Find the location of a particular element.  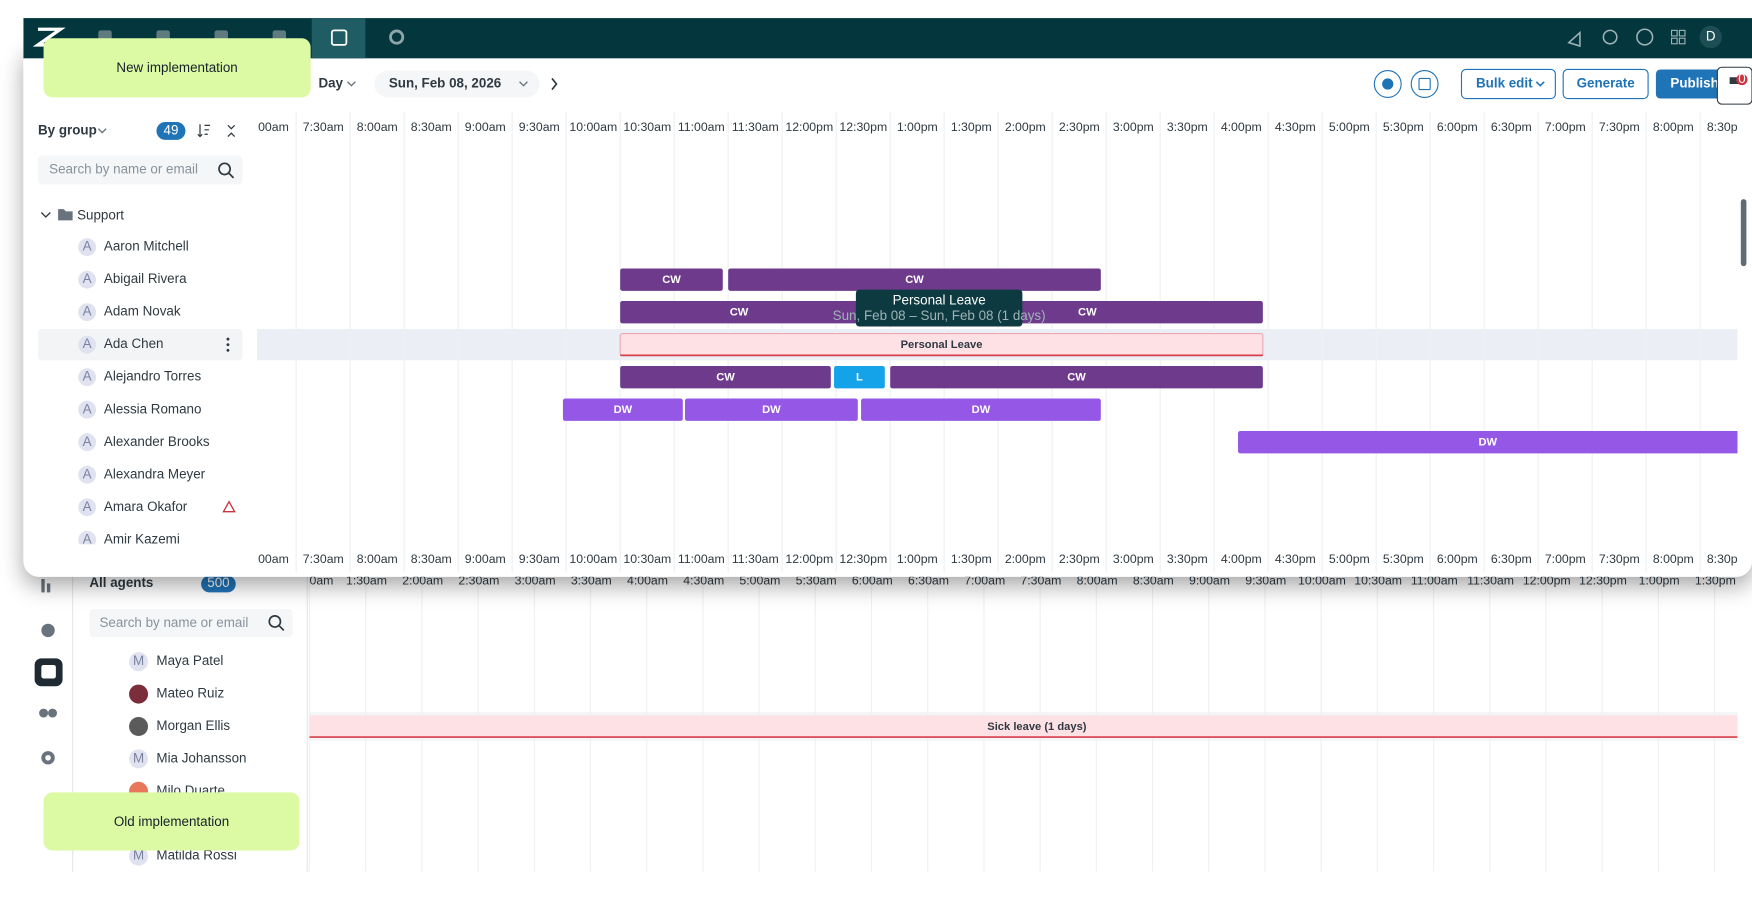

time-label: 10:30am is located at coordinates (647, 127).